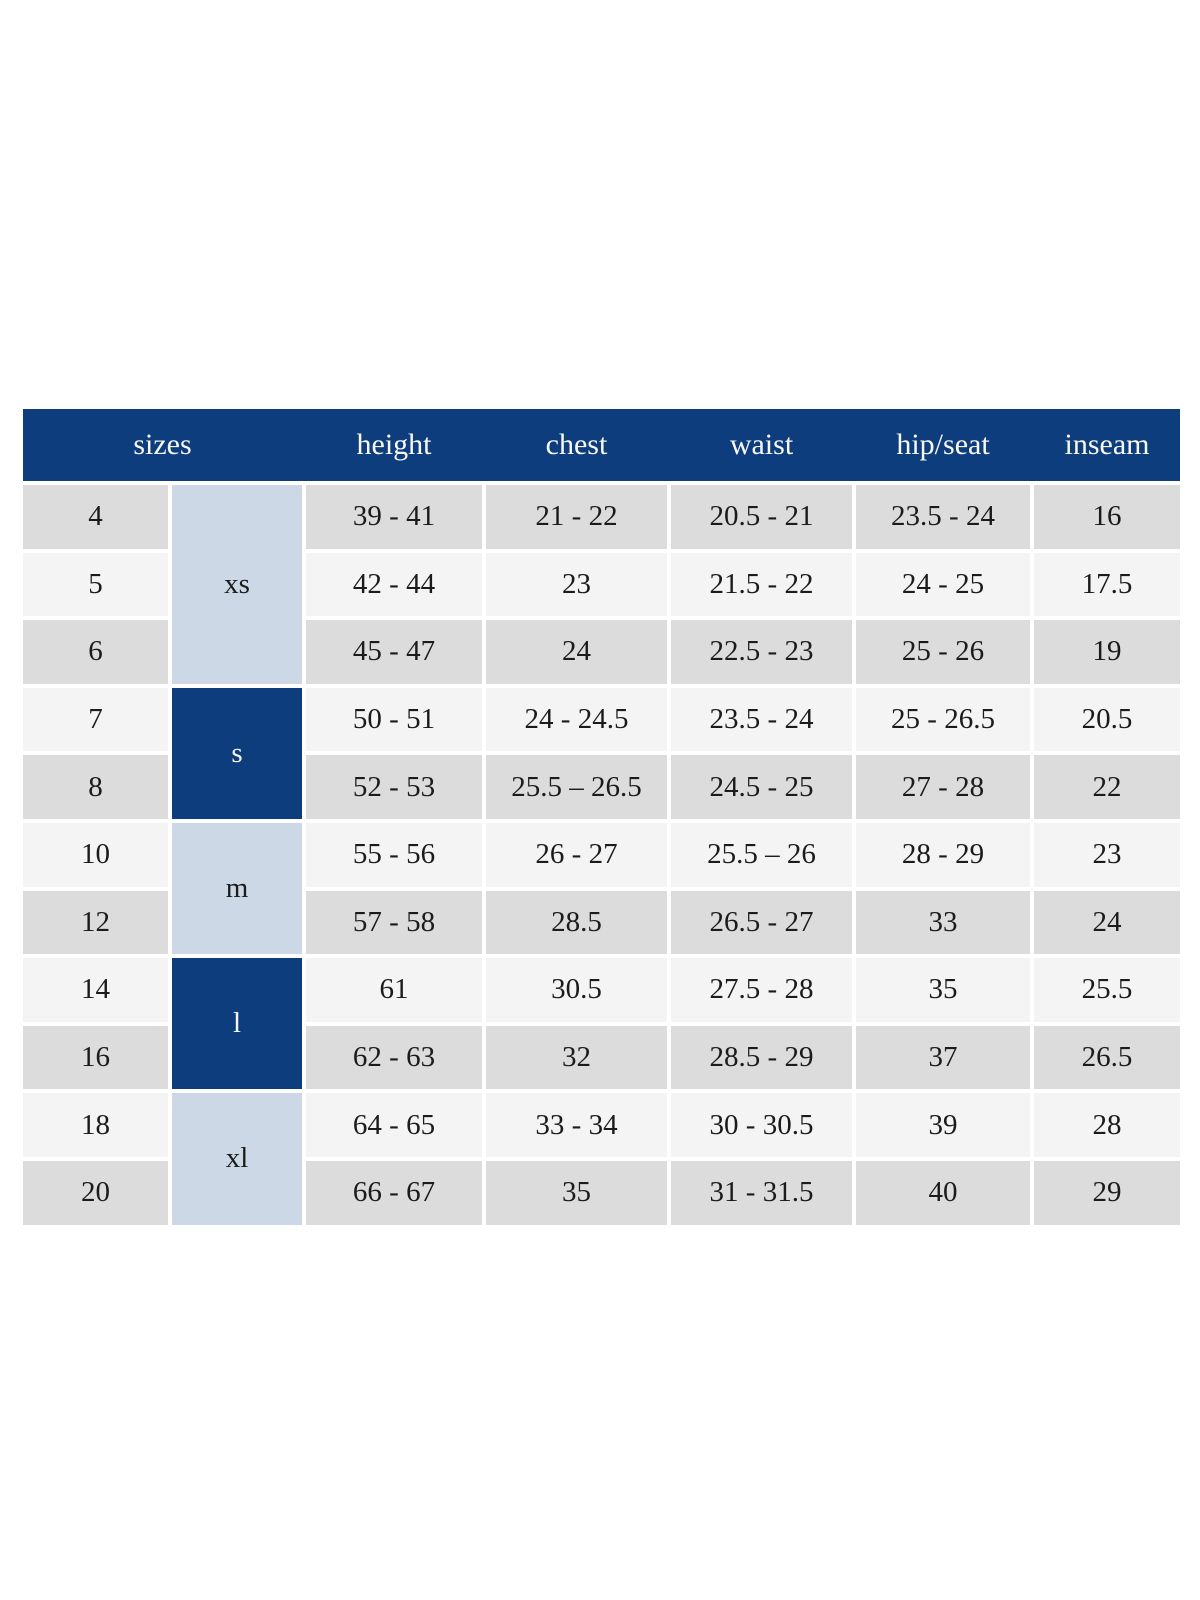  I want to click on chest-cell: 35, so click(576, 1192).